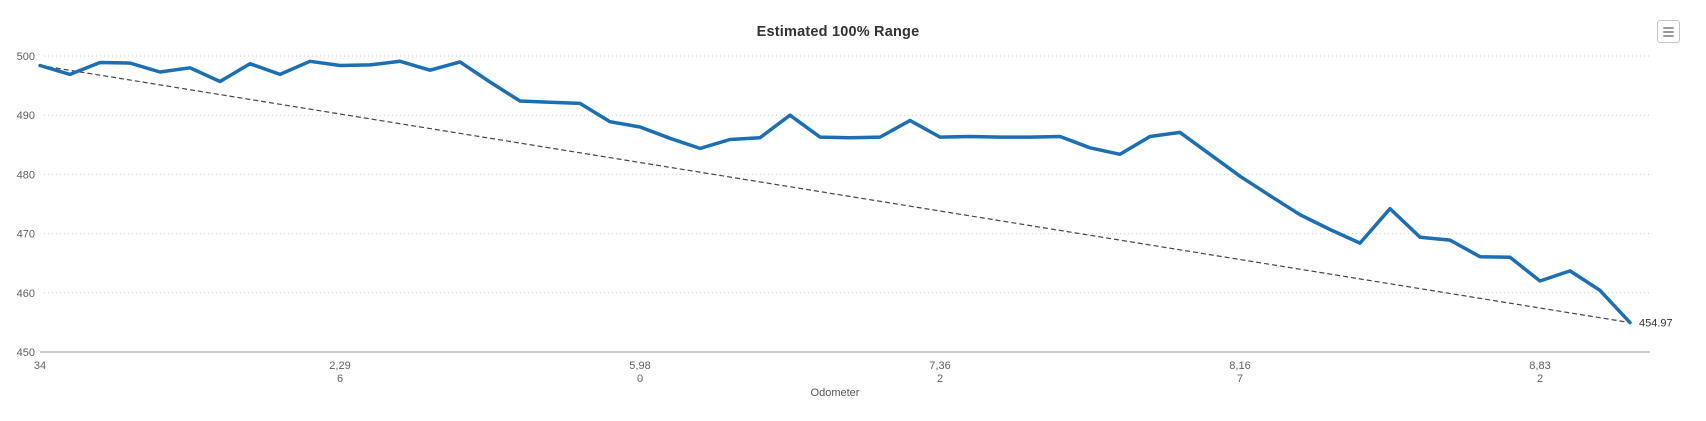 This screenshot has height=421, width=1706. I want to click on chart-title: Estimated 100% Range, so click(838, 32).